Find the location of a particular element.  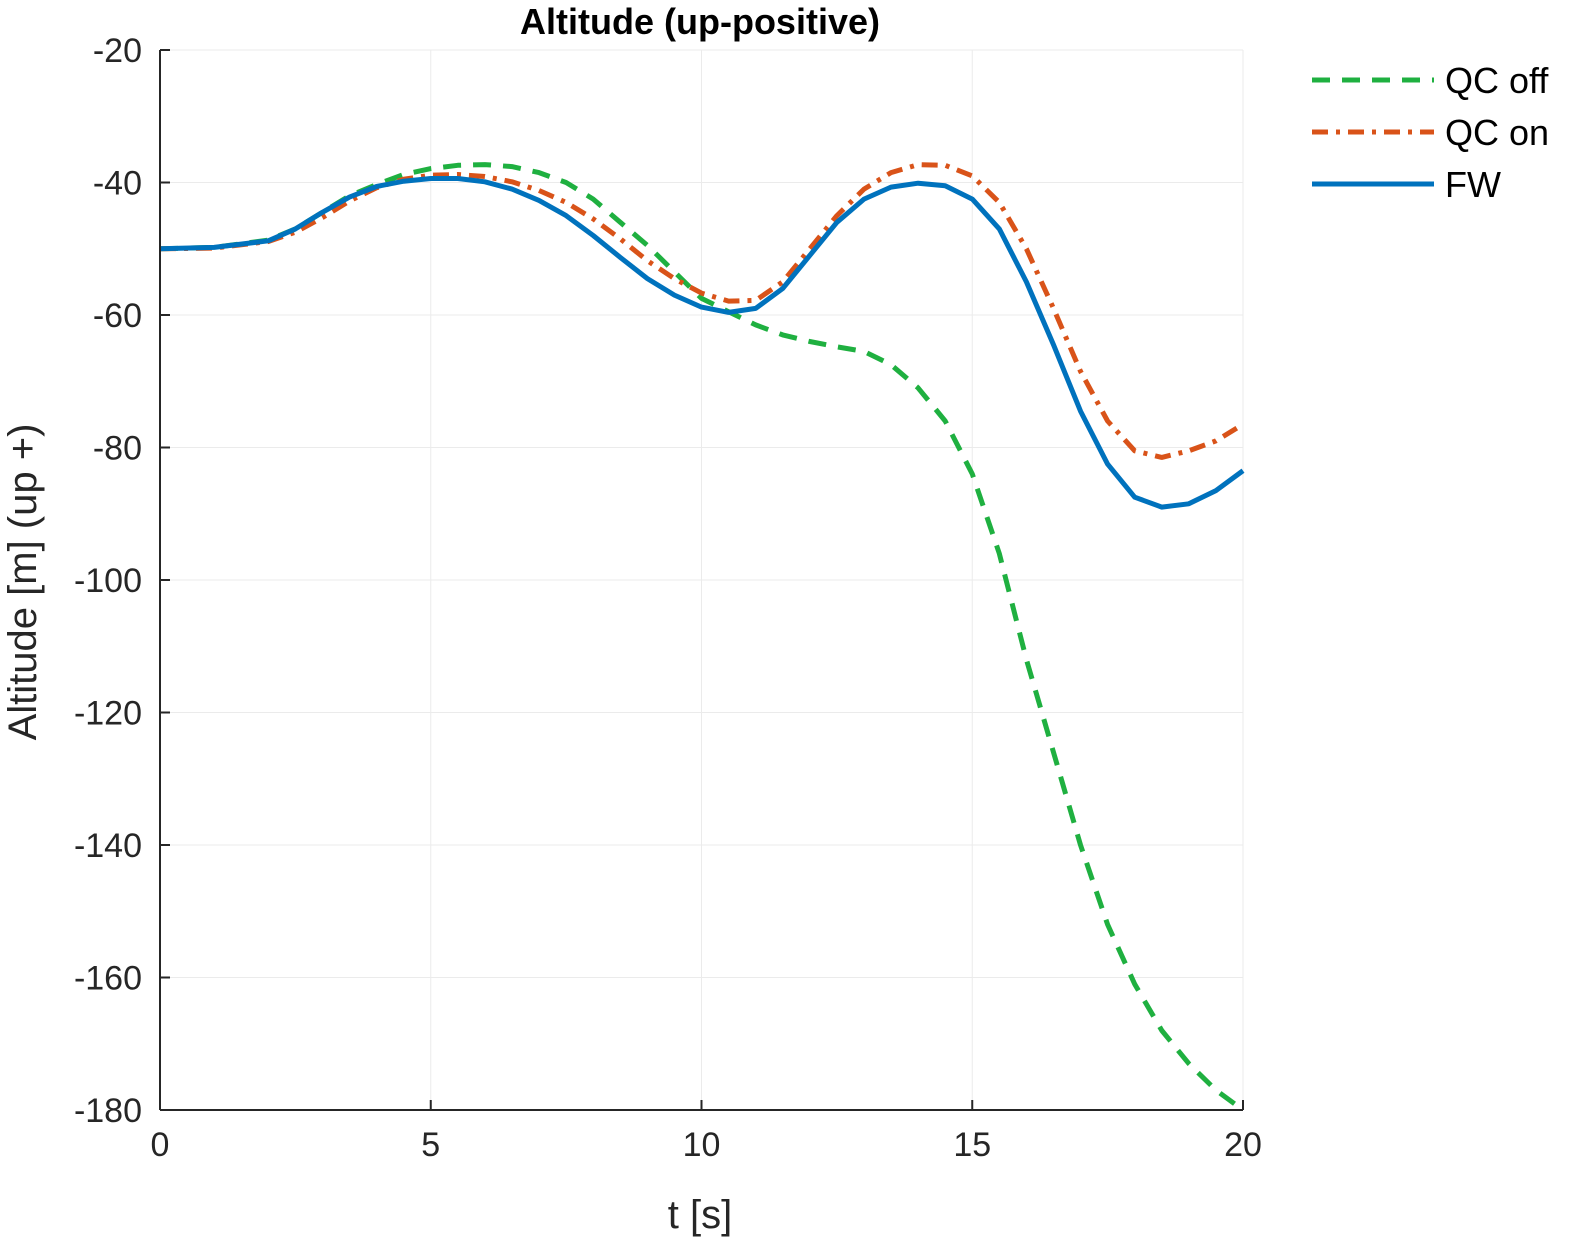

legend: QC off QC on FW is located at coordinates (1430, 132).